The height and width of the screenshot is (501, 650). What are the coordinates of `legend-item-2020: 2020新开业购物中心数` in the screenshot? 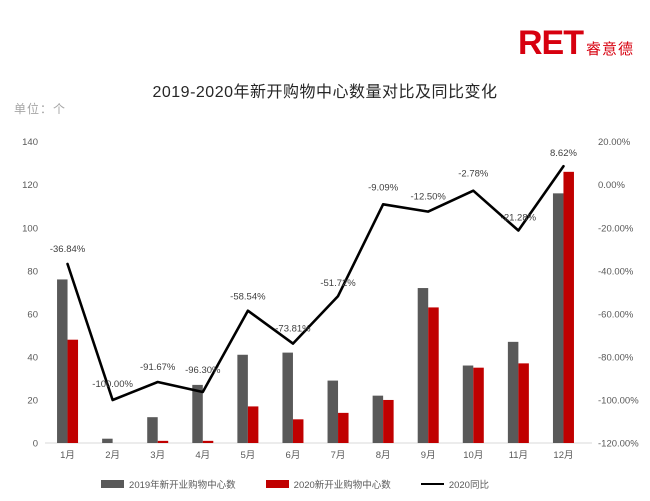 It's located at (328, 484).